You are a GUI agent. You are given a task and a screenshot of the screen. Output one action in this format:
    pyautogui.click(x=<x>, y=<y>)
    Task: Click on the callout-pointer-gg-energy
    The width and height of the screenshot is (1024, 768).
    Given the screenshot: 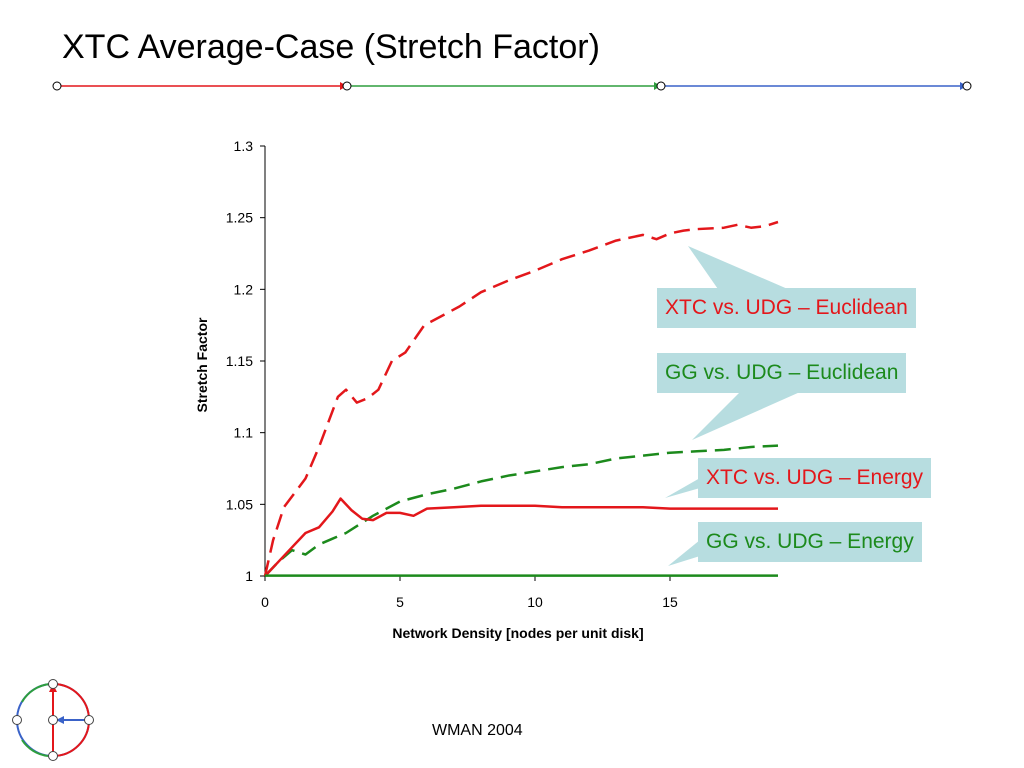 What is the action you would take?
    pyautogui.click(x=684, y=553)
    